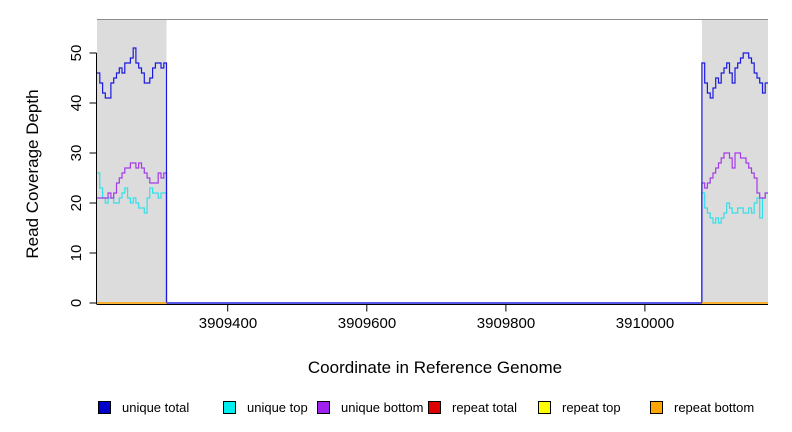 The image size is (792, 432). What do you see at coordinates (76, 53) in the screenshot?
I see `y-tick-label: 50` at bounding box center [76, 53].